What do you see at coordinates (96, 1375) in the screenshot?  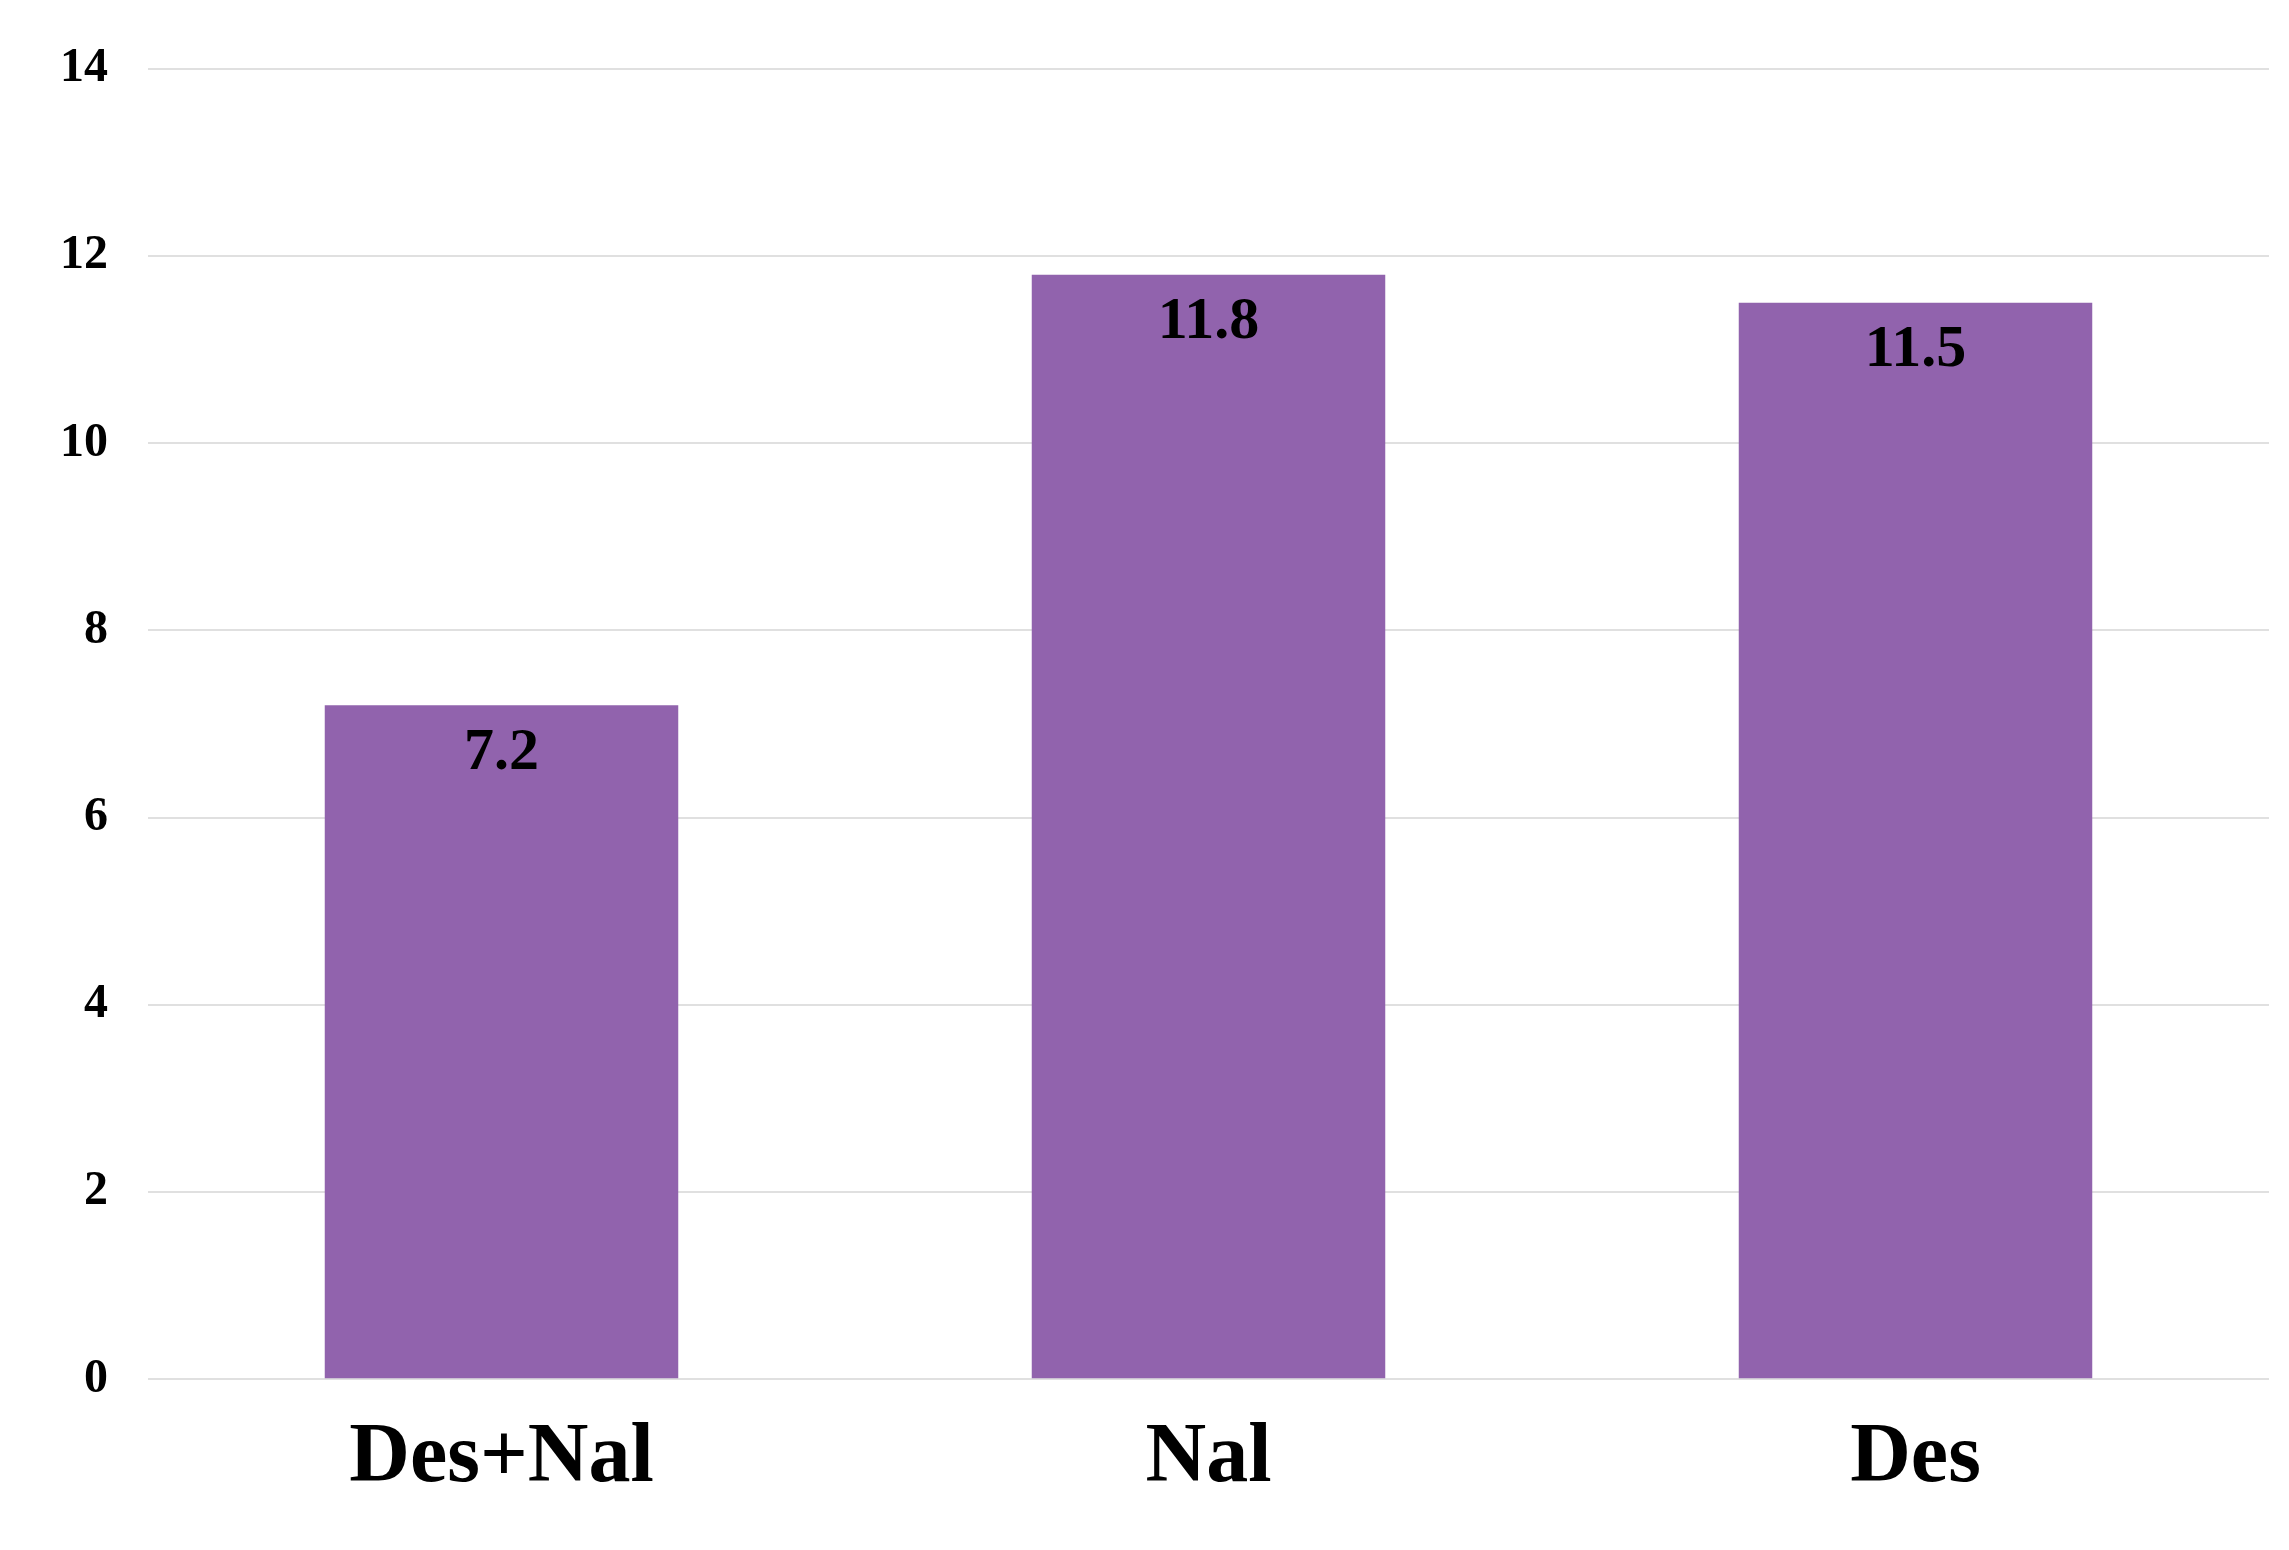 I see `y-tick-label: 0` at bounding box center [96, 1375].